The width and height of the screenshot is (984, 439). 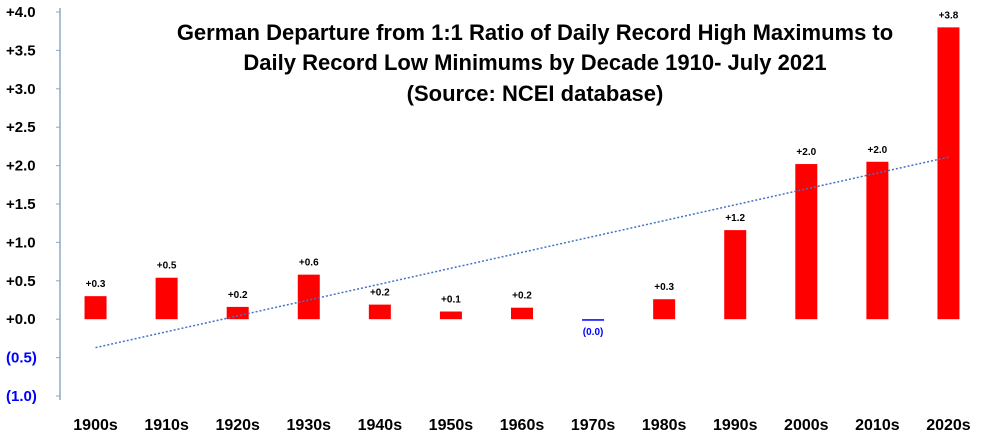 What do you see at coordinates (877, 425) in the screenshot?
I see `x-tick-label: 2010s` at bounding box center [877, 425].